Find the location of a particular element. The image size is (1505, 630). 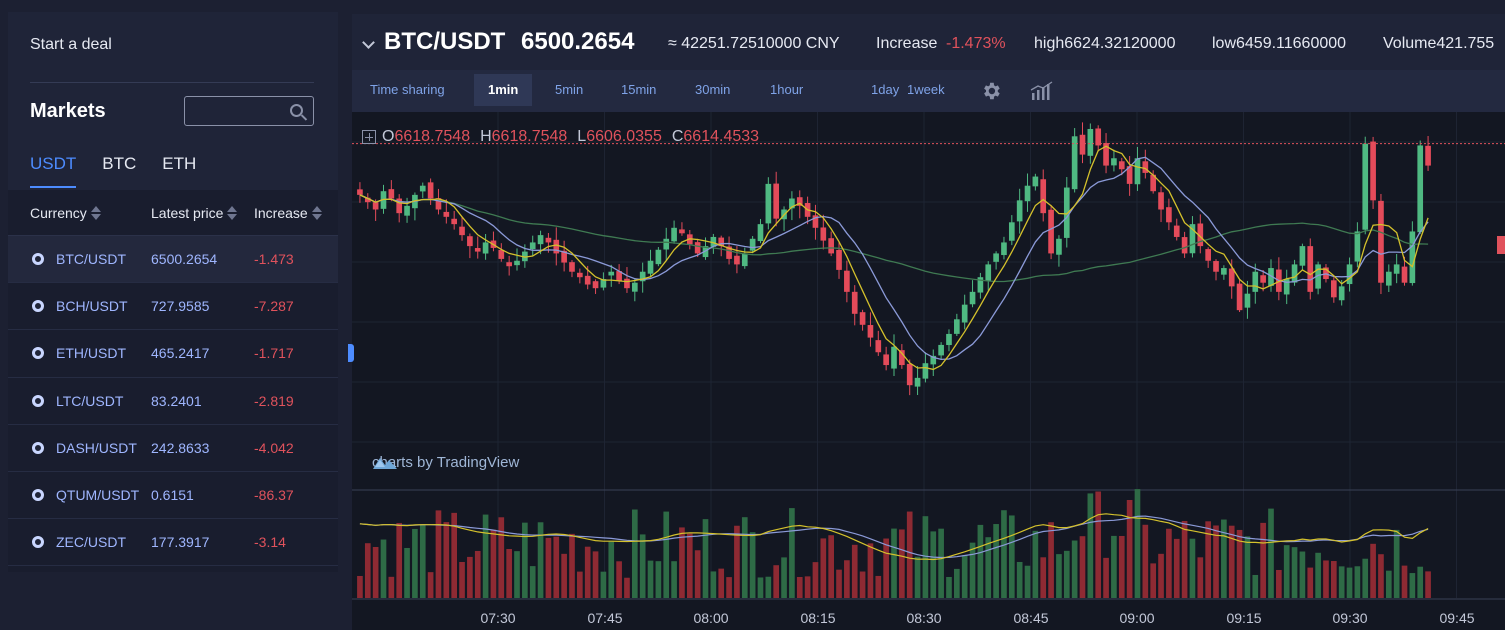

table-row: DASH/USDT 242.8633 -4.042 is located at coordinates (173, 448).